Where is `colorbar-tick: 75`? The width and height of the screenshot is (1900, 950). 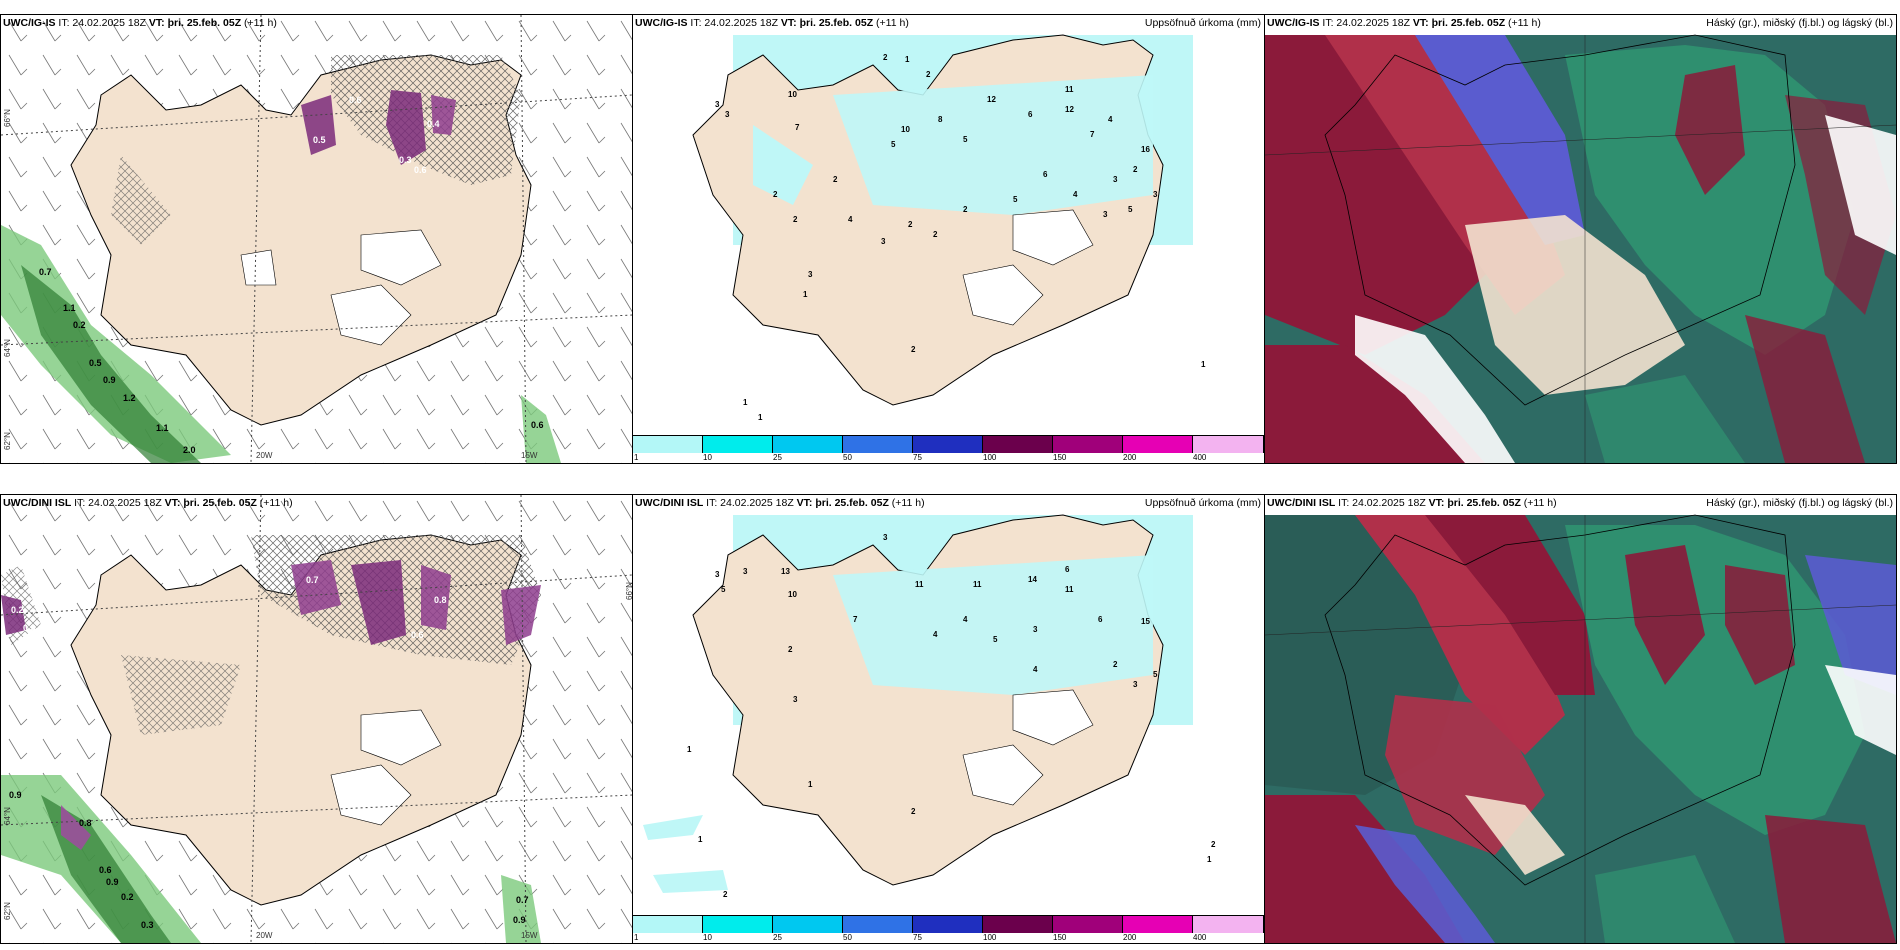 colorbar-tick: 75 is located at coordinates (917, 457).